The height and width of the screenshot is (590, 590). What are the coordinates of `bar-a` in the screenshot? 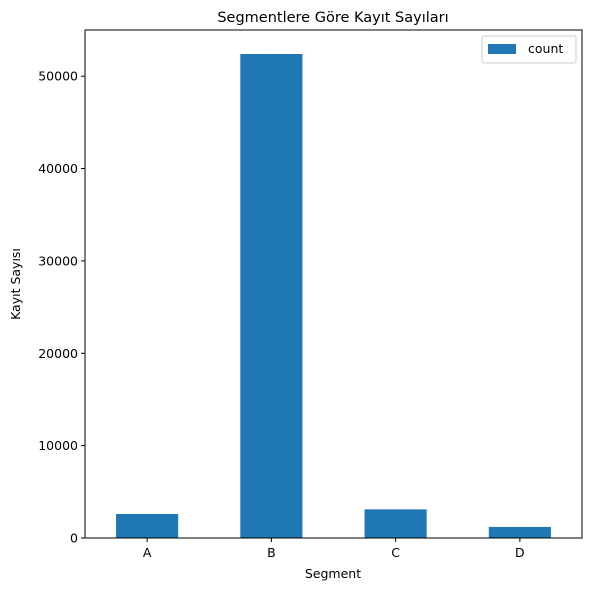 It's located at (147, 525).